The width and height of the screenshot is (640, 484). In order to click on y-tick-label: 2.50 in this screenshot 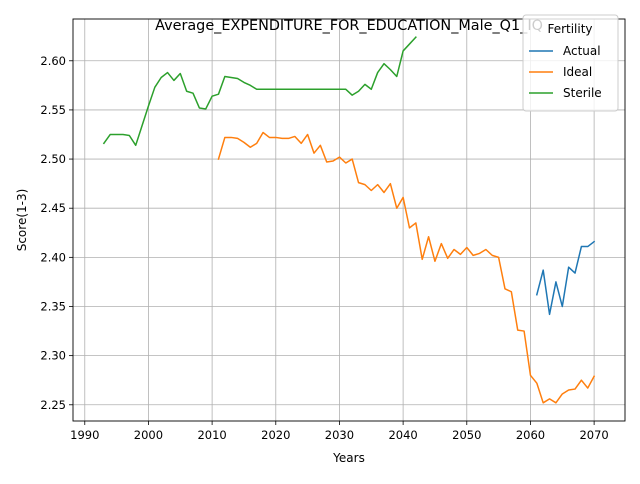, I will do `click(53, 159)`.